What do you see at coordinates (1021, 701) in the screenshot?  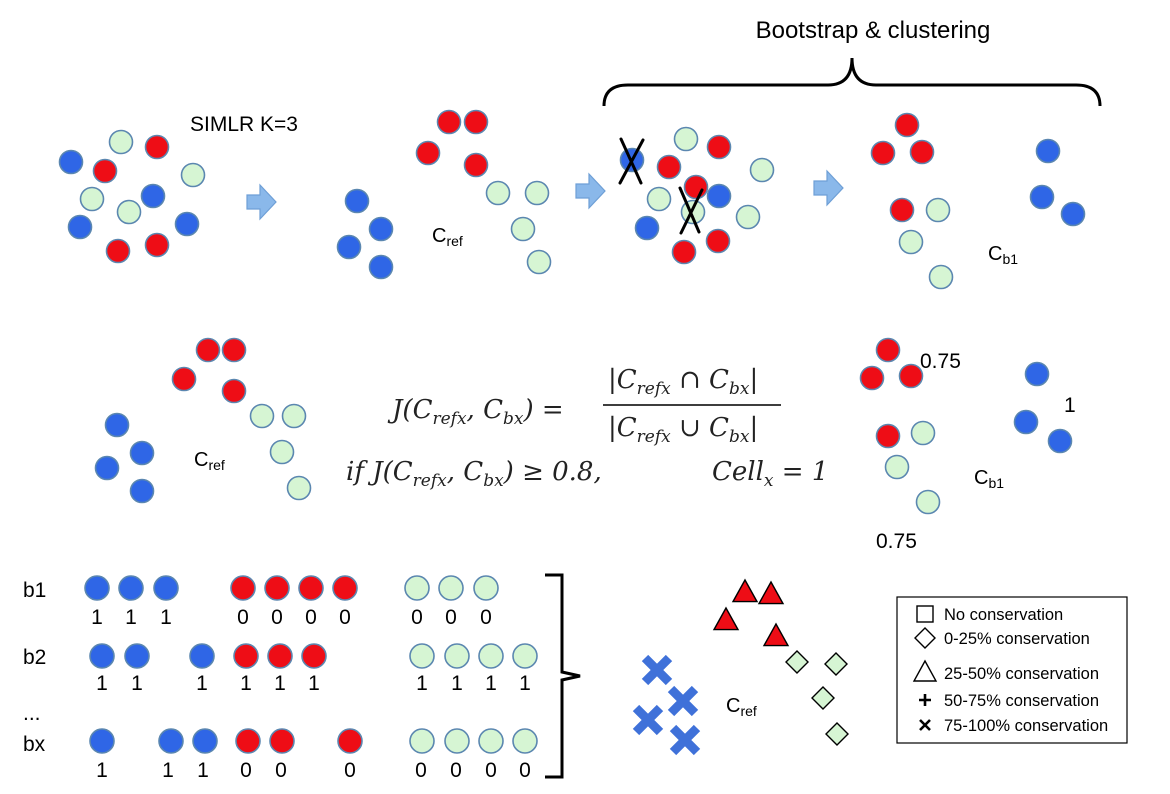 I see `legend-label: 50-75% conservation` at bounding box center [1021, 701].